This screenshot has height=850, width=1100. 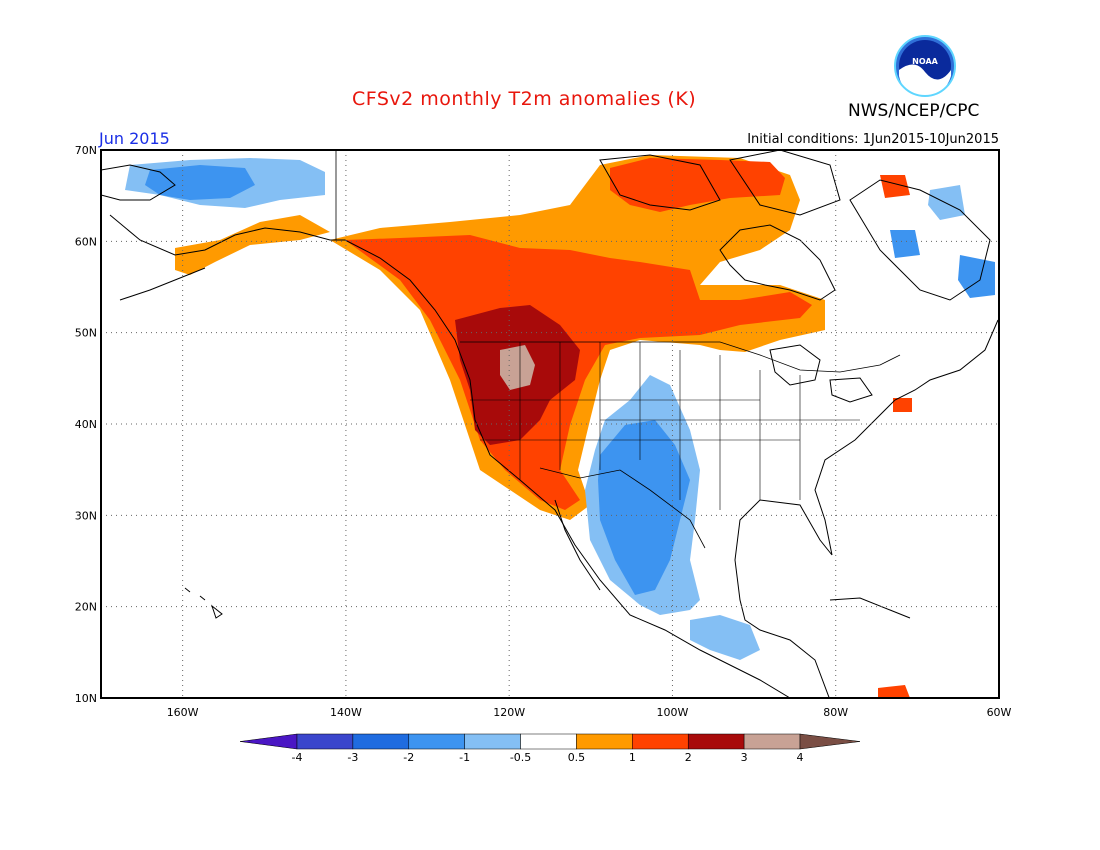 I want to click on us-state-lines, so click(x=665, y=426).